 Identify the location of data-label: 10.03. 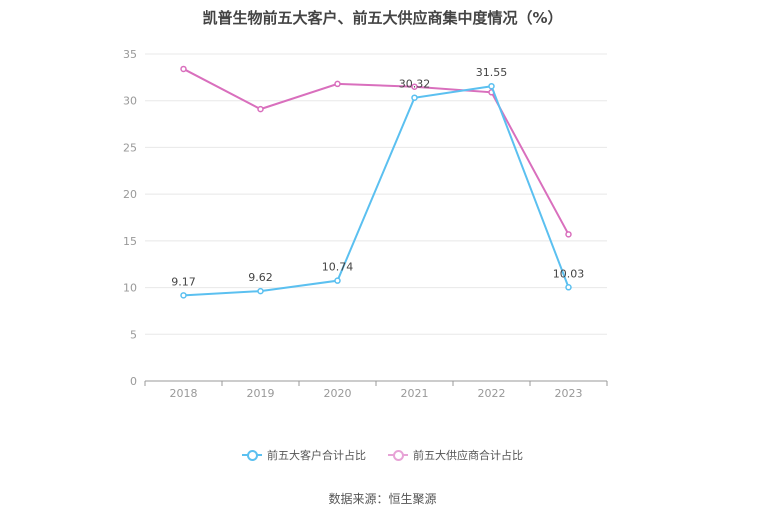
(569, 273).